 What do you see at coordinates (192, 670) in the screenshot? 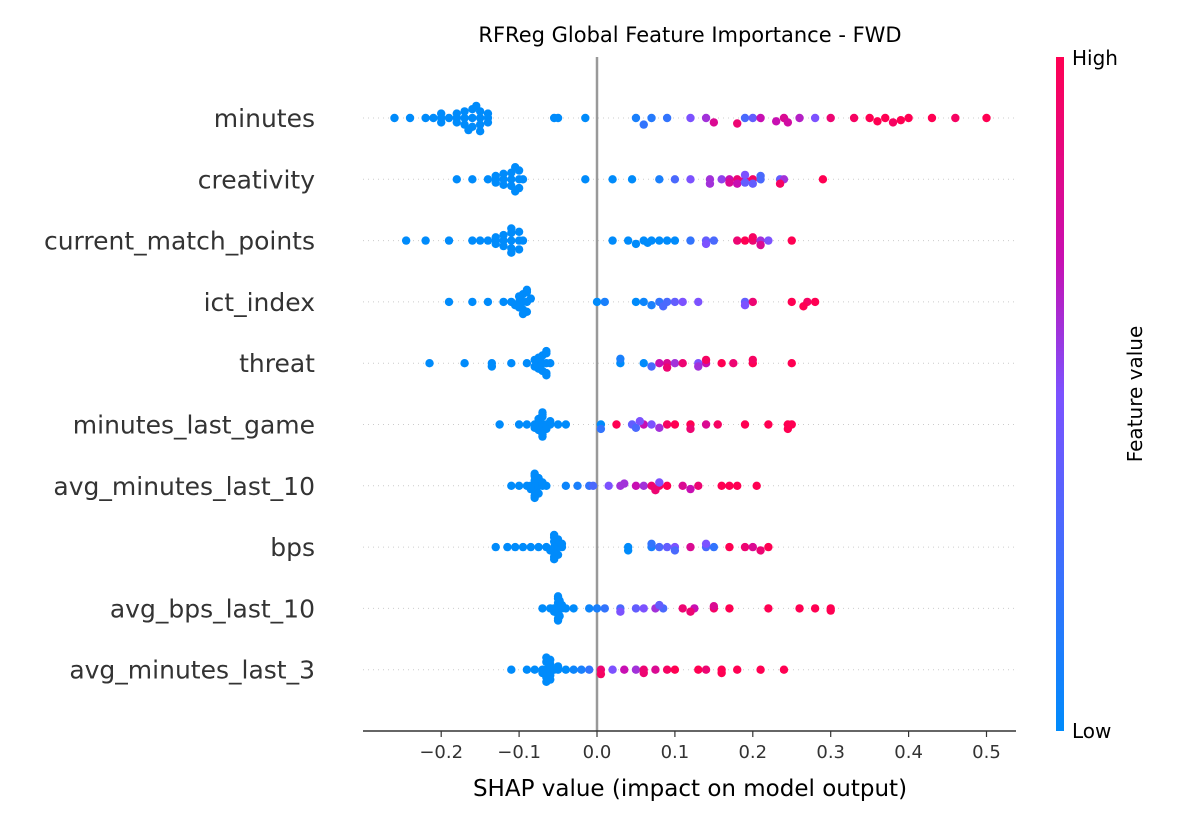
I see `feature-label: avg_minutes_last_3` at bounding box center [192, 670].